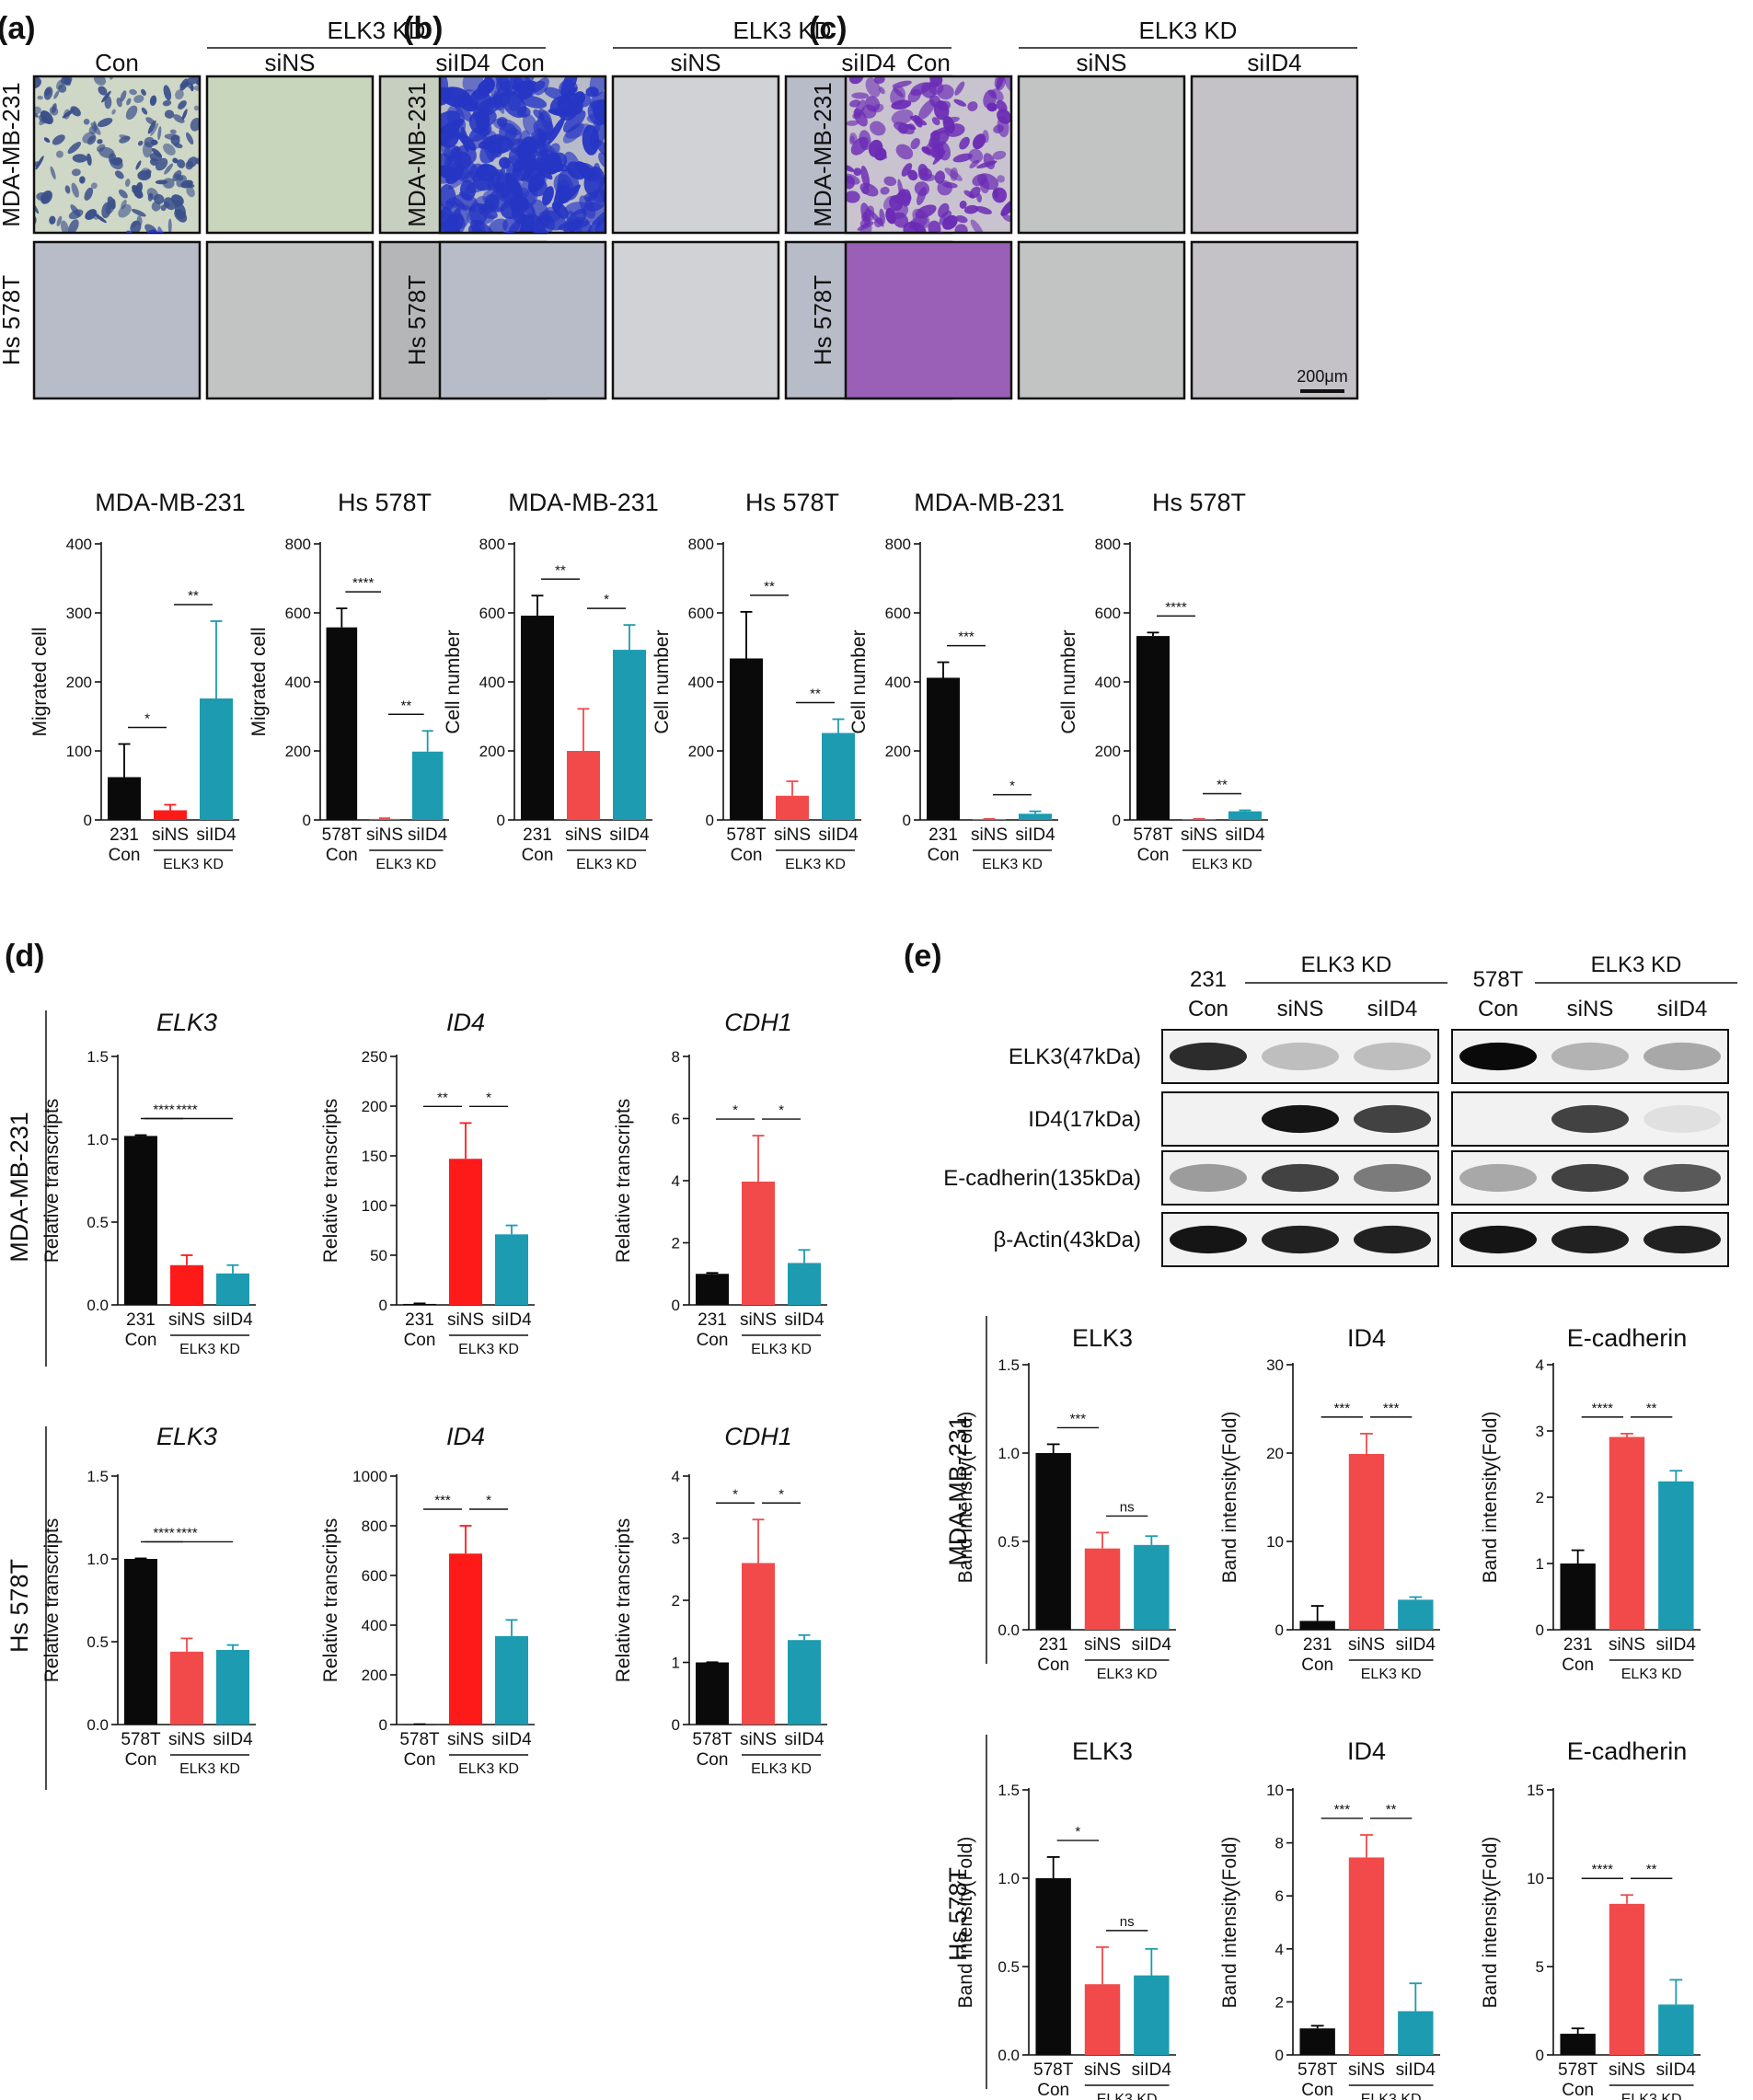 The image size is (1753, 2100). Describe the element at coordinates (492, 613) in the screenshot. I see `y-tick-label: 600` at that location.